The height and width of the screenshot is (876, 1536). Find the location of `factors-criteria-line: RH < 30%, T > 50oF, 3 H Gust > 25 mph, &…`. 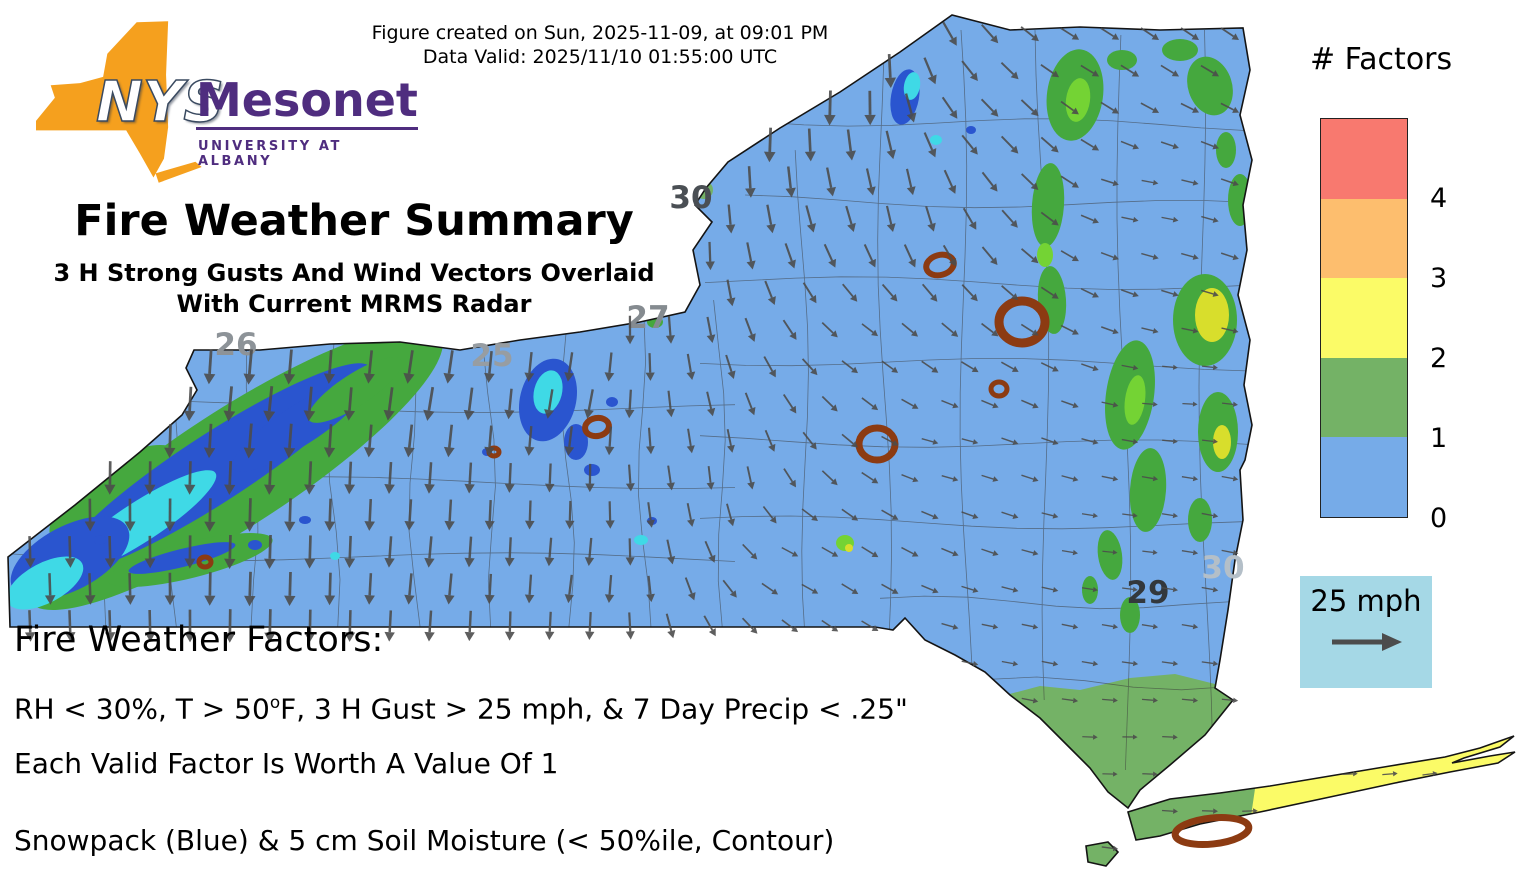

factors-criteria-line: RH < 30%, T > 50oF, 3 H Gust > 25 mph, &… is located at coordinates (544, 708).